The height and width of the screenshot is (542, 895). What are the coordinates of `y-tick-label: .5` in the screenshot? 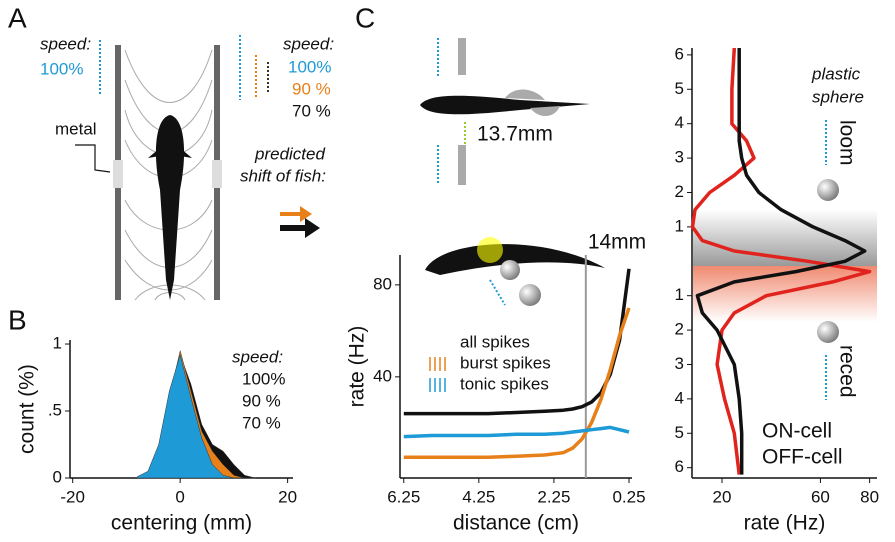 It's located at (55, 409).